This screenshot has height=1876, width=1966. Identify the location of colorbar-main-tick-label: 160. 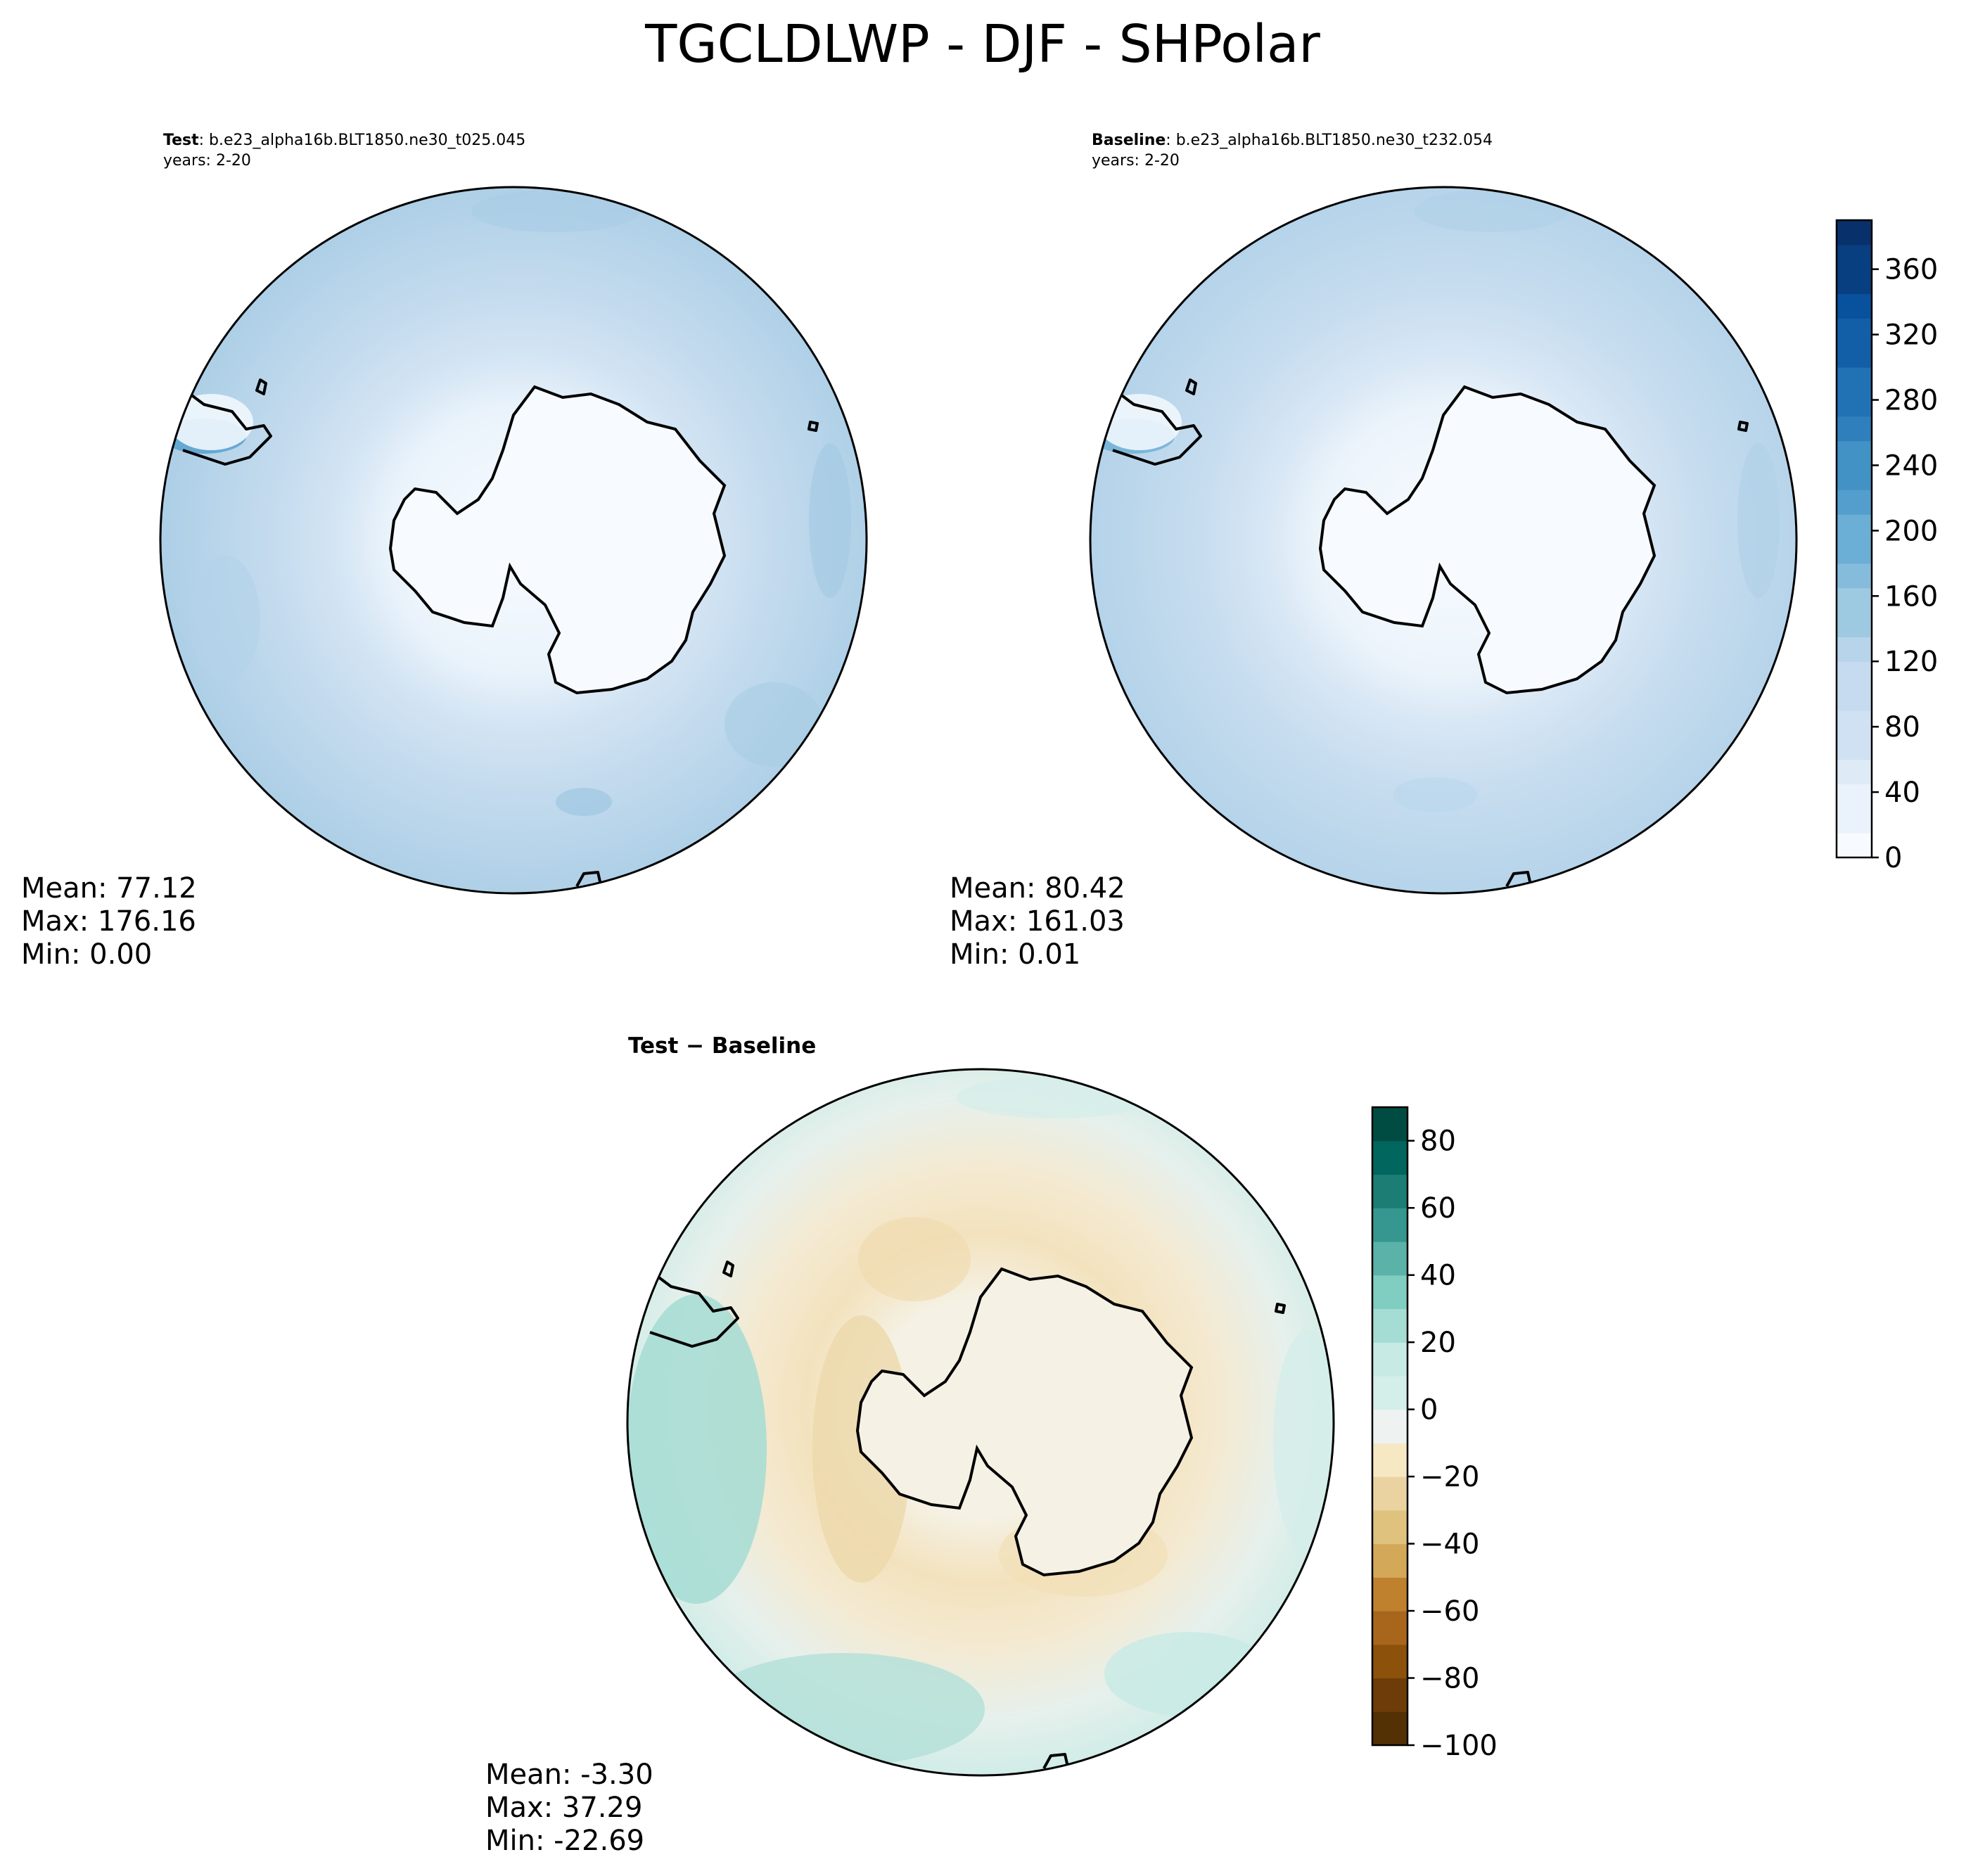
(1911, 596).